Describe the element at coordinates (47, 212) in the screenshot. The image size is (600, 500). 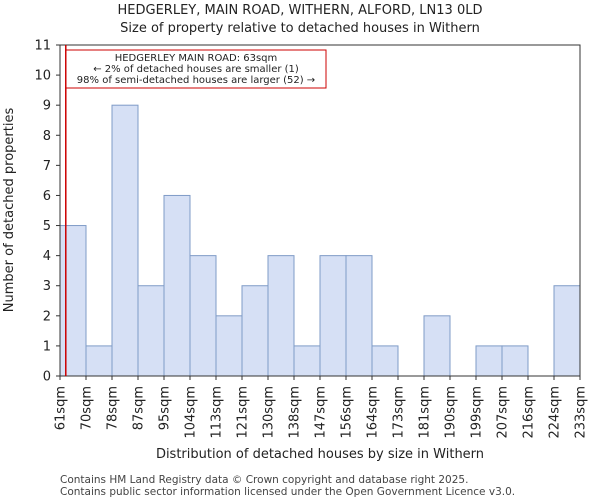
I see `y-axis-ticks: 0 1 2 3 4 5 6 7 8 9 10 11` at that location.